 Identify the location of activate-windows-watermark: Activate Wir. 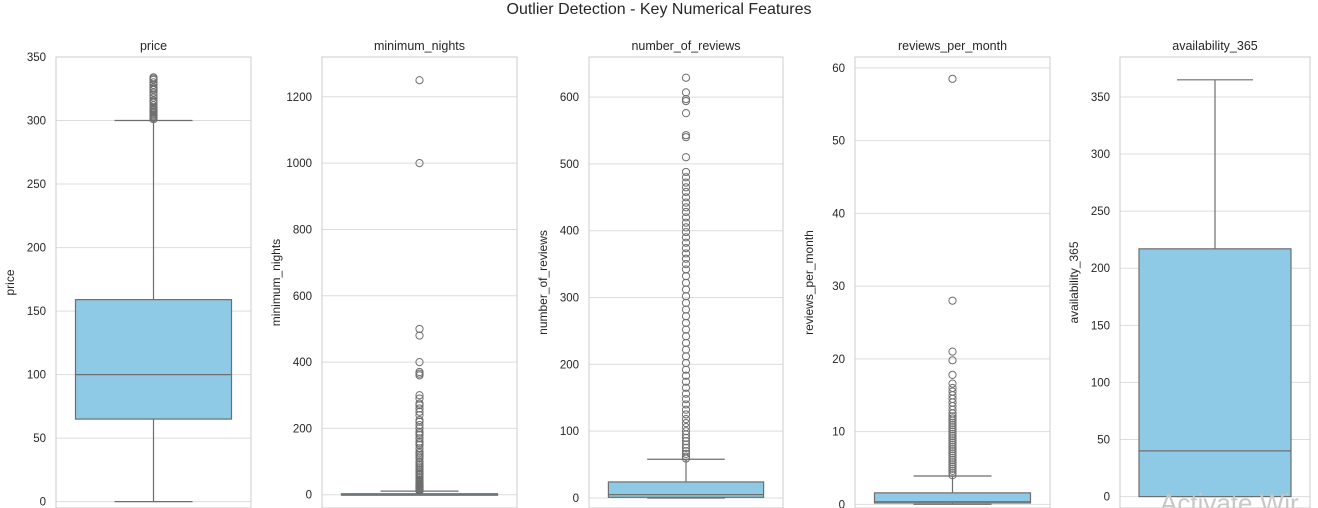
(1229, 498).